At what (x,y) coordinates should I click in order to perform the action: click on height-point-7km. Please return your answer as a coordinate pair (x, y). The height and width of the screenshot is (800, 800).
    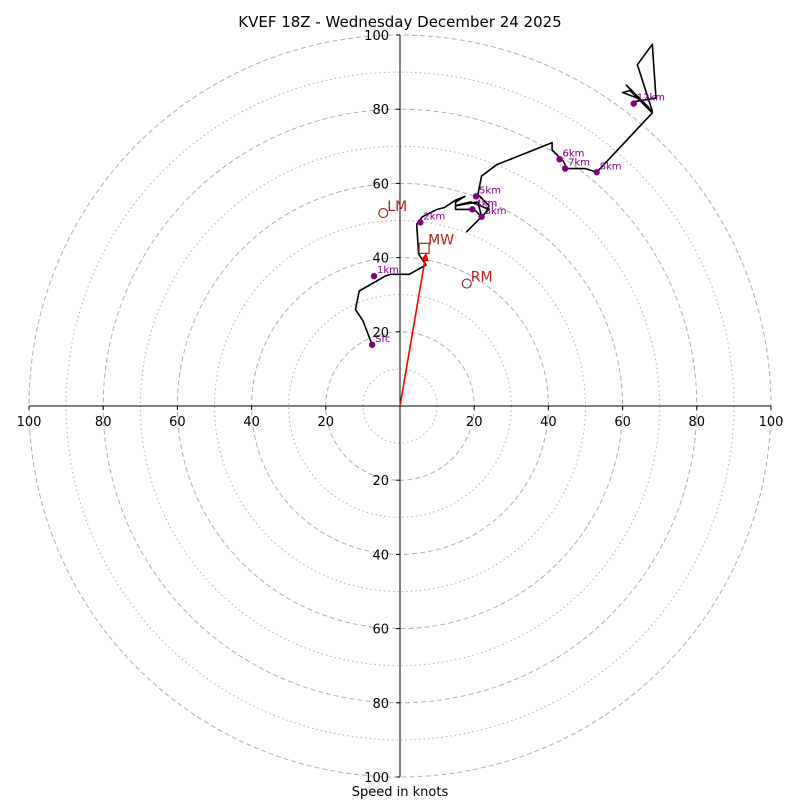
    Looking at the image, I should click on (565, 168).